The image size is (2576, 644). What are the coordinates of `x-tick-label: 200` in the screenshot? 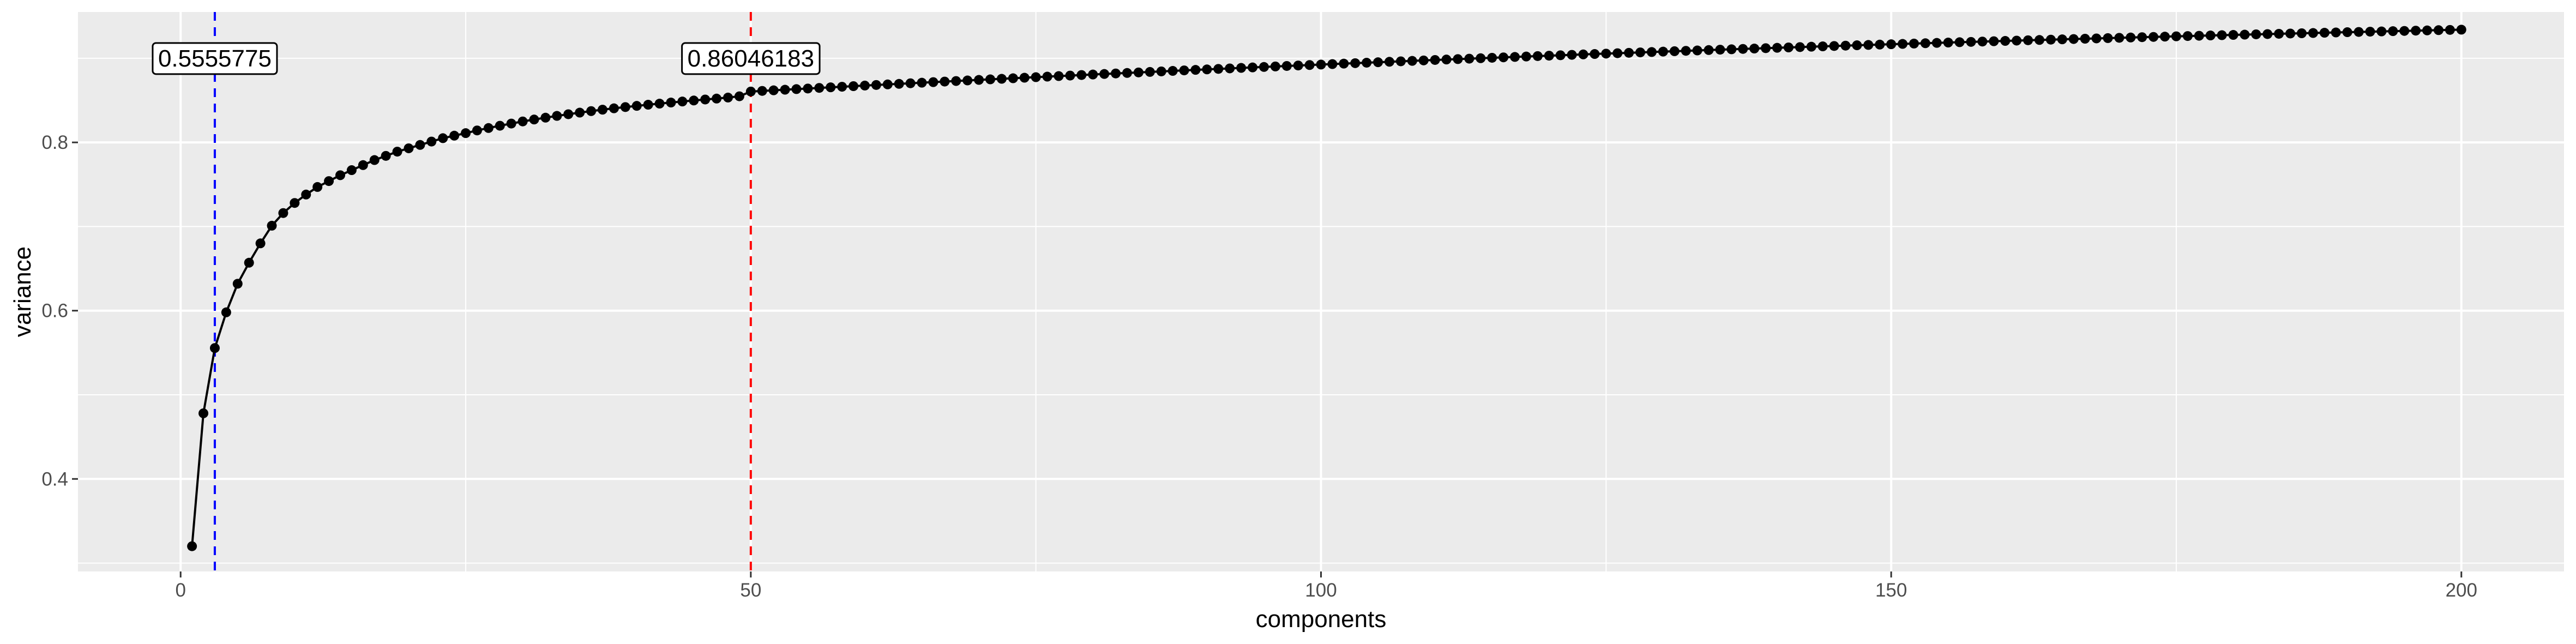 It's located at (2461, 590).